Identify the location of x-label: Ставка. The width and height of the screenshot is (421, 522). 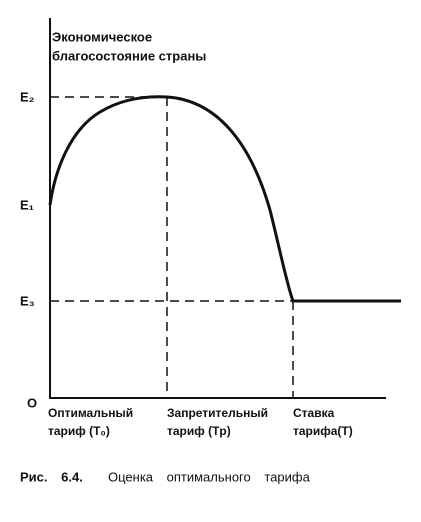
(314, 413).